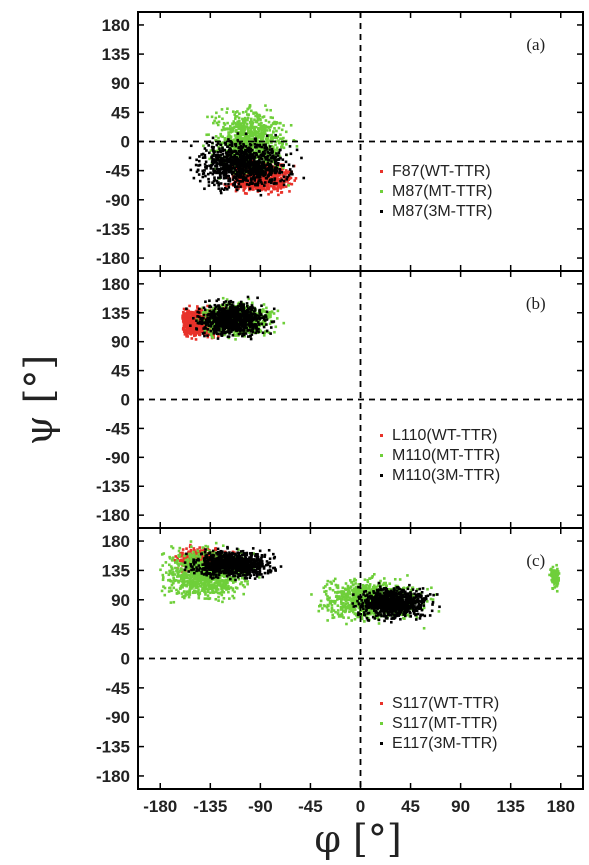  What do you see at coordinates (233, 318) in the screenshot?
I see `scatter-points` at bounding box center [233, 318].